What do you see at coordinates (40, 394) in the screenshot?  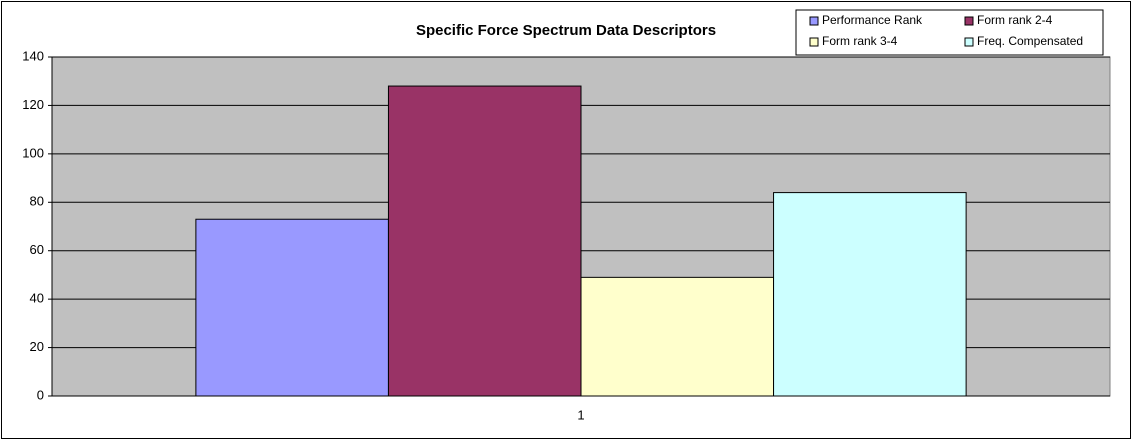 I see `y-tick-label: 0` at bounding box center [40, 394].